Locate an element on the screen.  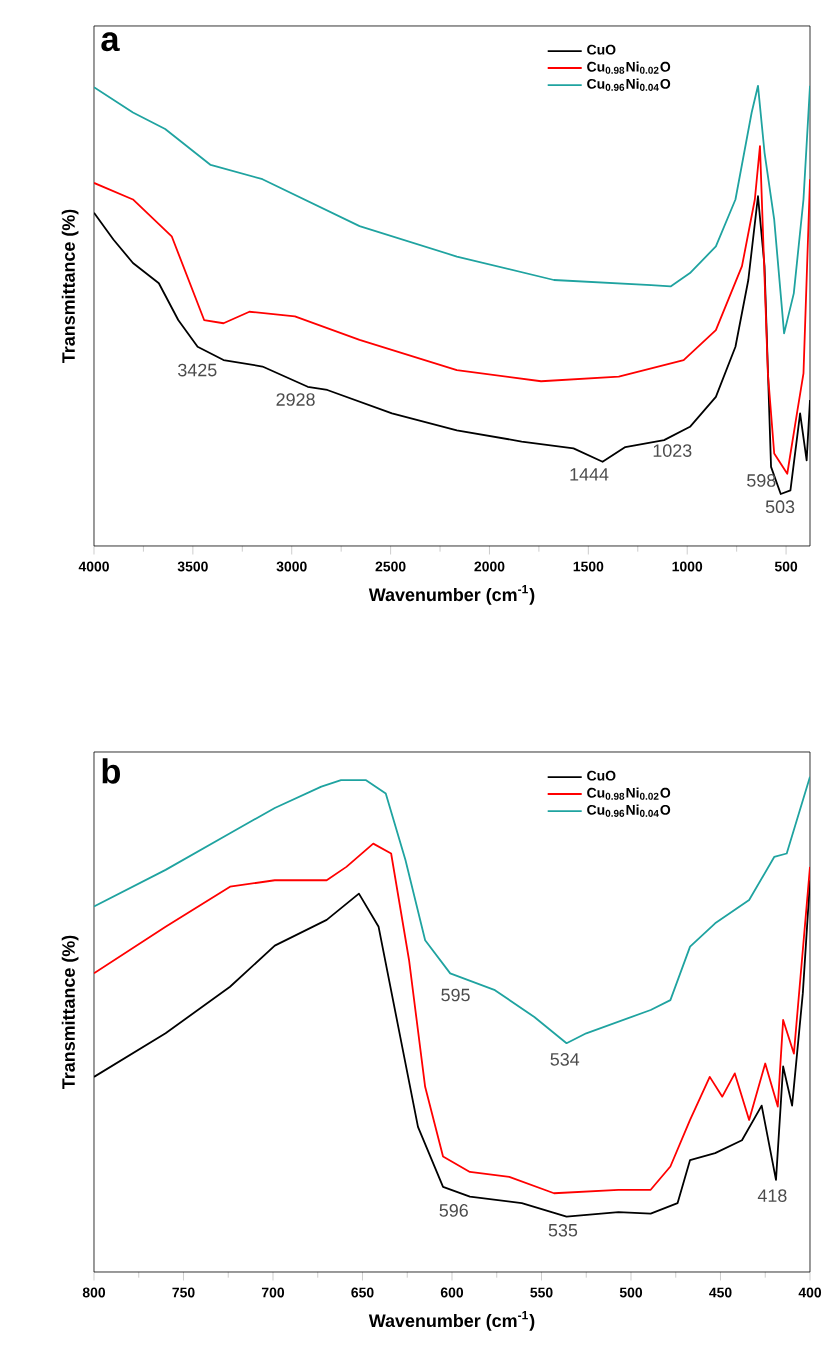
annotation: 1023 is located at coordinates (672, 450).